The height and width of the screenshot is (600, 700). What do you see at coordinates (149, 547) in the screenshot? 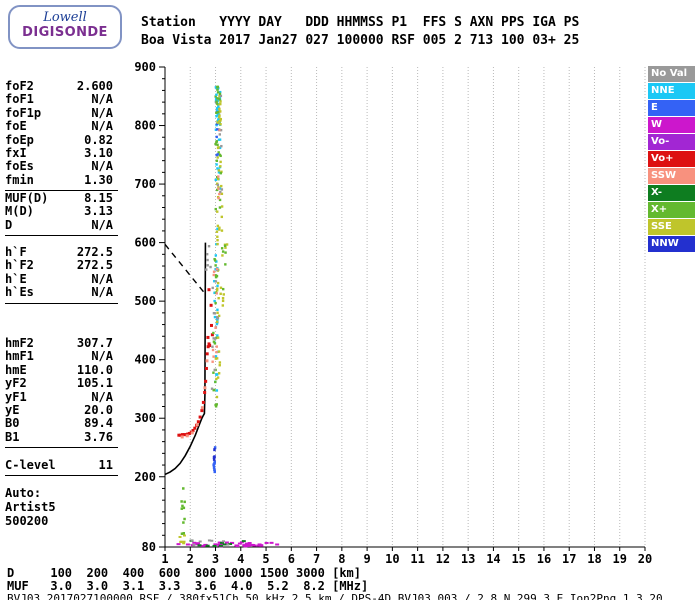
I see `svg-text: 80` at bounding box center [149, 547].